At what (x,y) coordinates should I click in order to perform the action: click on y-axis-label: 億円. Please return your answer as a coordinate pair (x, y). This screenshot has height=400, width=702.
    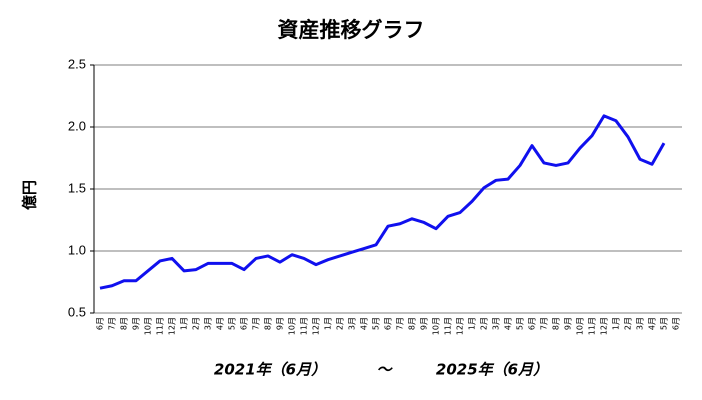
    Looking at the image, I should click on (30, 195).